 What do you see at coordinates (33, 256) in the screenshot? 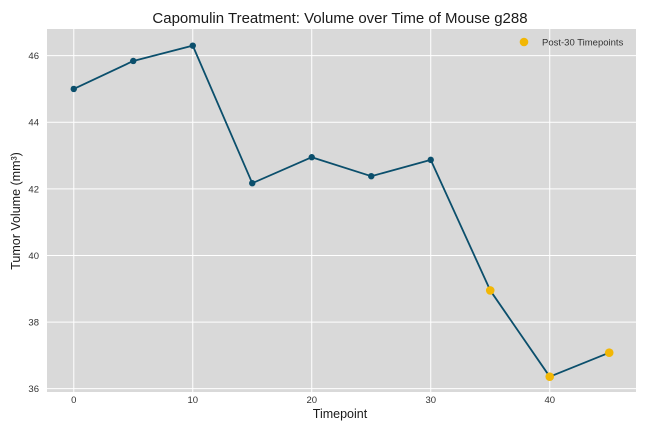
I see `y-tick-label: 40` at bounding box center [33, 256].